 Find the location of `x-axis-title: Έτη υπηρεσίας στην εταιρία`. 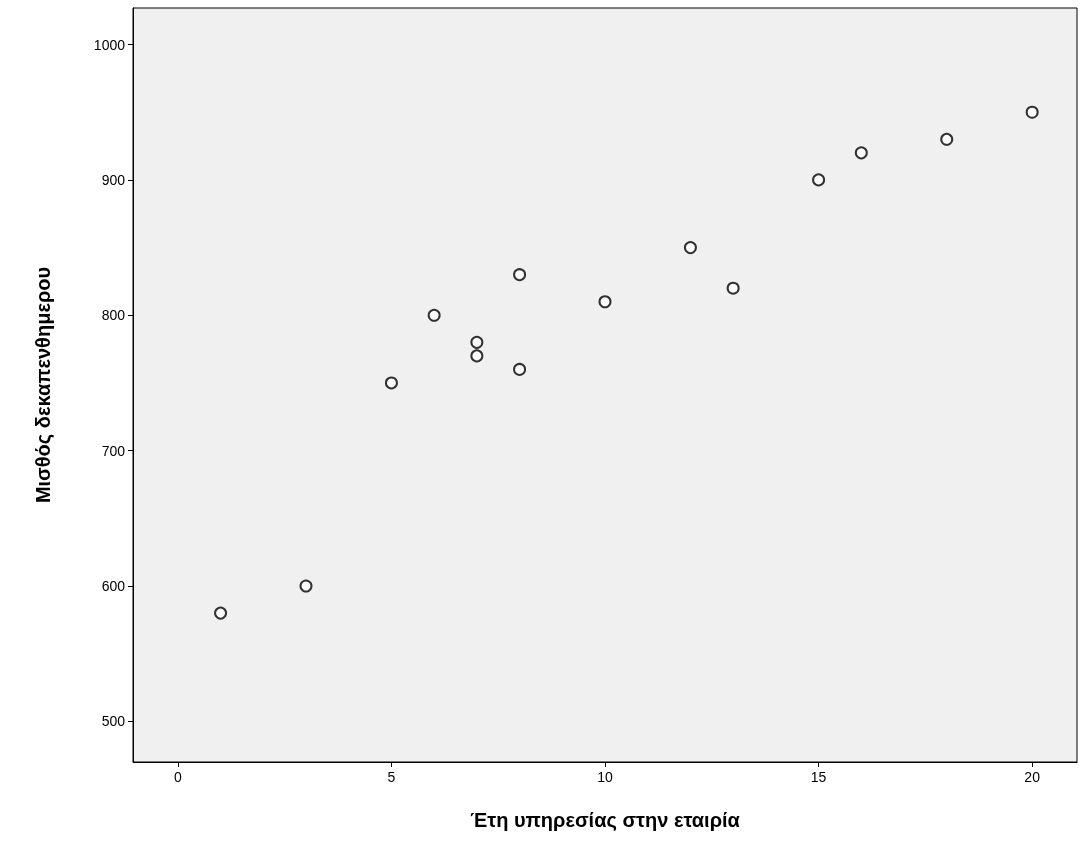

x-axis-title: Έτη υπηρεσίας στην εταιρία is located at coordinates (605, 820).